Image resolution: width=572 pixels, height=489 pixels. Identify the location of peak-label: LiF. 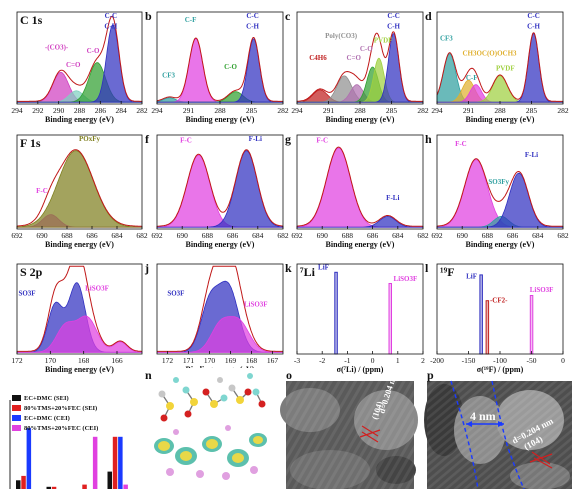
(471, 276).